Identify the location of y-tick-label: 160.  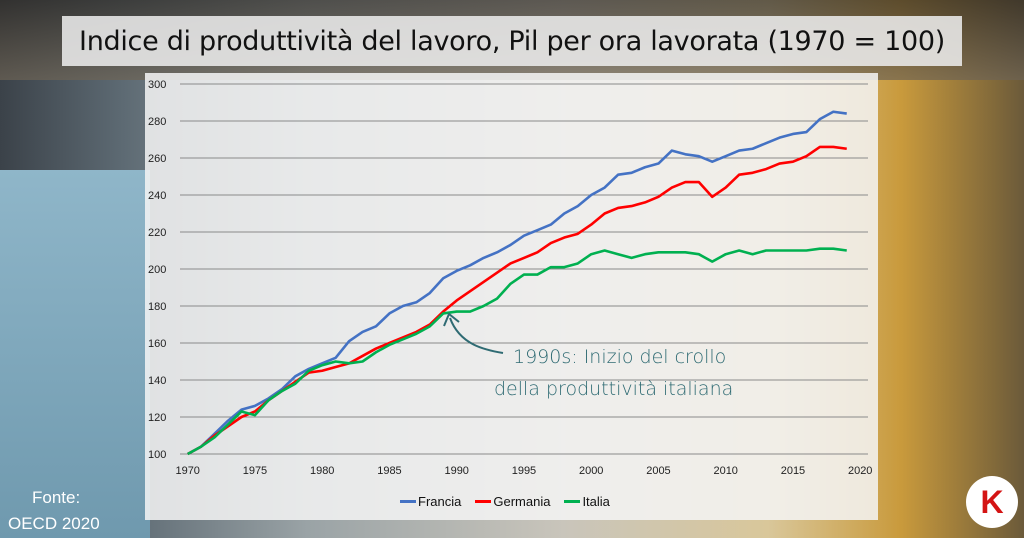
(157, 344).